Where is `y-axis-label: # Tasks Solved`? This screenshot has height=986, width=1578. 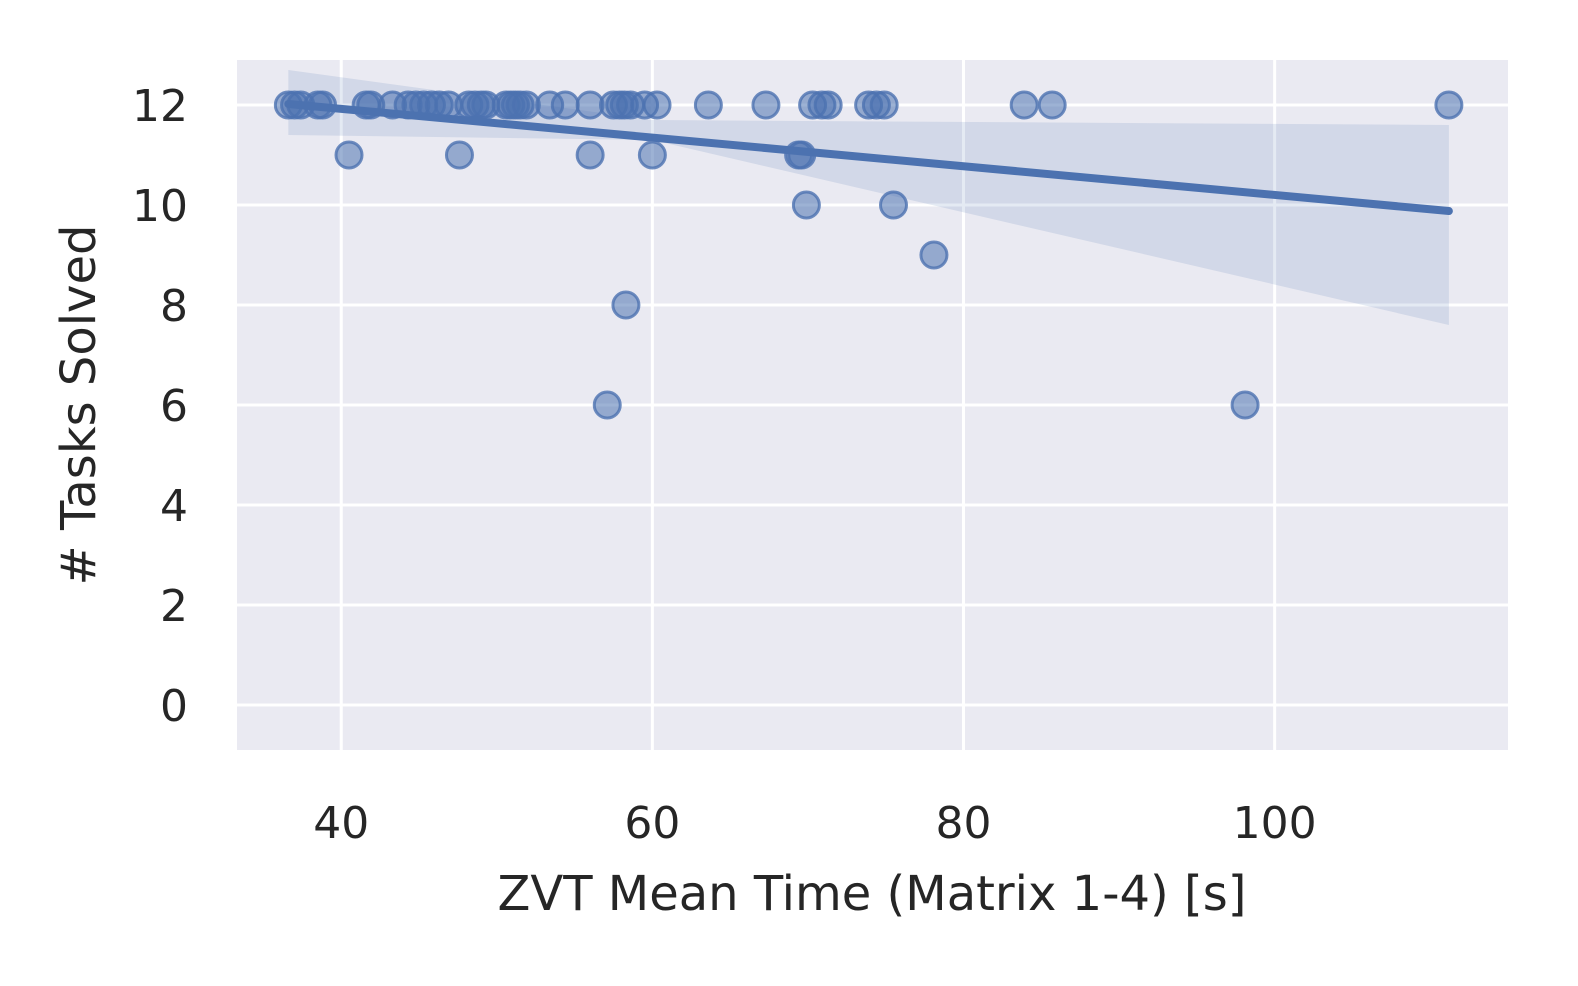 y-axis-label: # Tasks Solved is located at coordinates (79, 405).